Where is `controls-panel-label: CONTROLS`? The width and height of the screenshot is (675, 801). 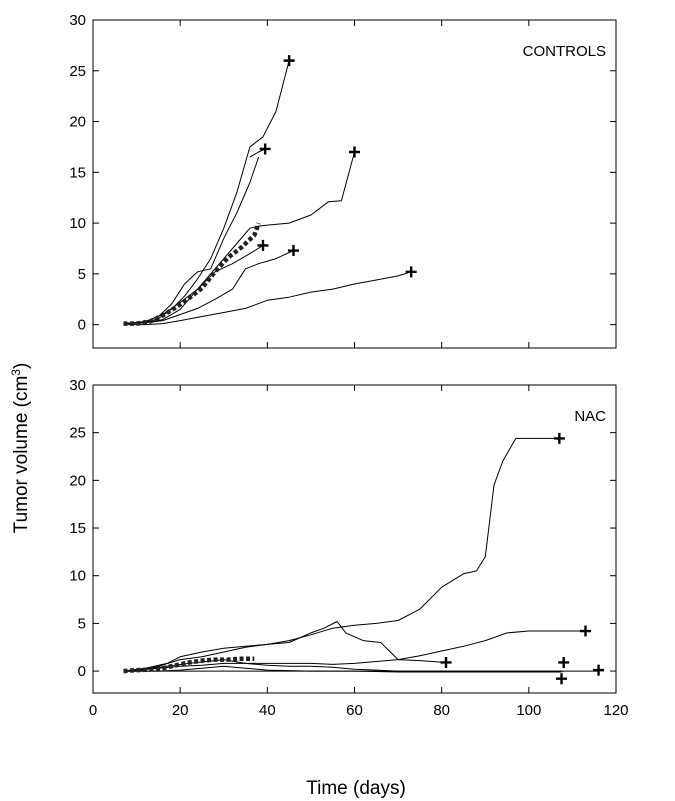
controls-panel-label: CONTROLS is located at coordinates (564, 51).